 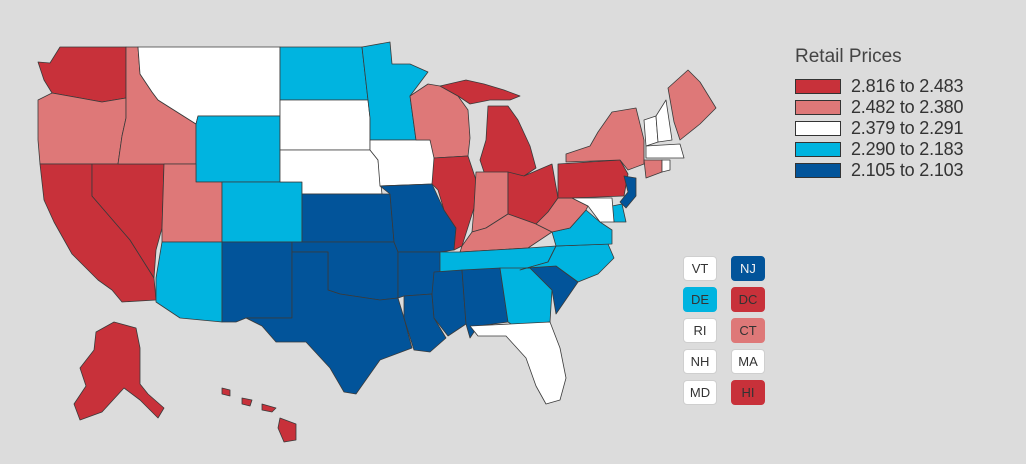 What do you see at coordinates (404, 163) in the screenshot?
I see `state-ia` at bounding box center [404, 163].